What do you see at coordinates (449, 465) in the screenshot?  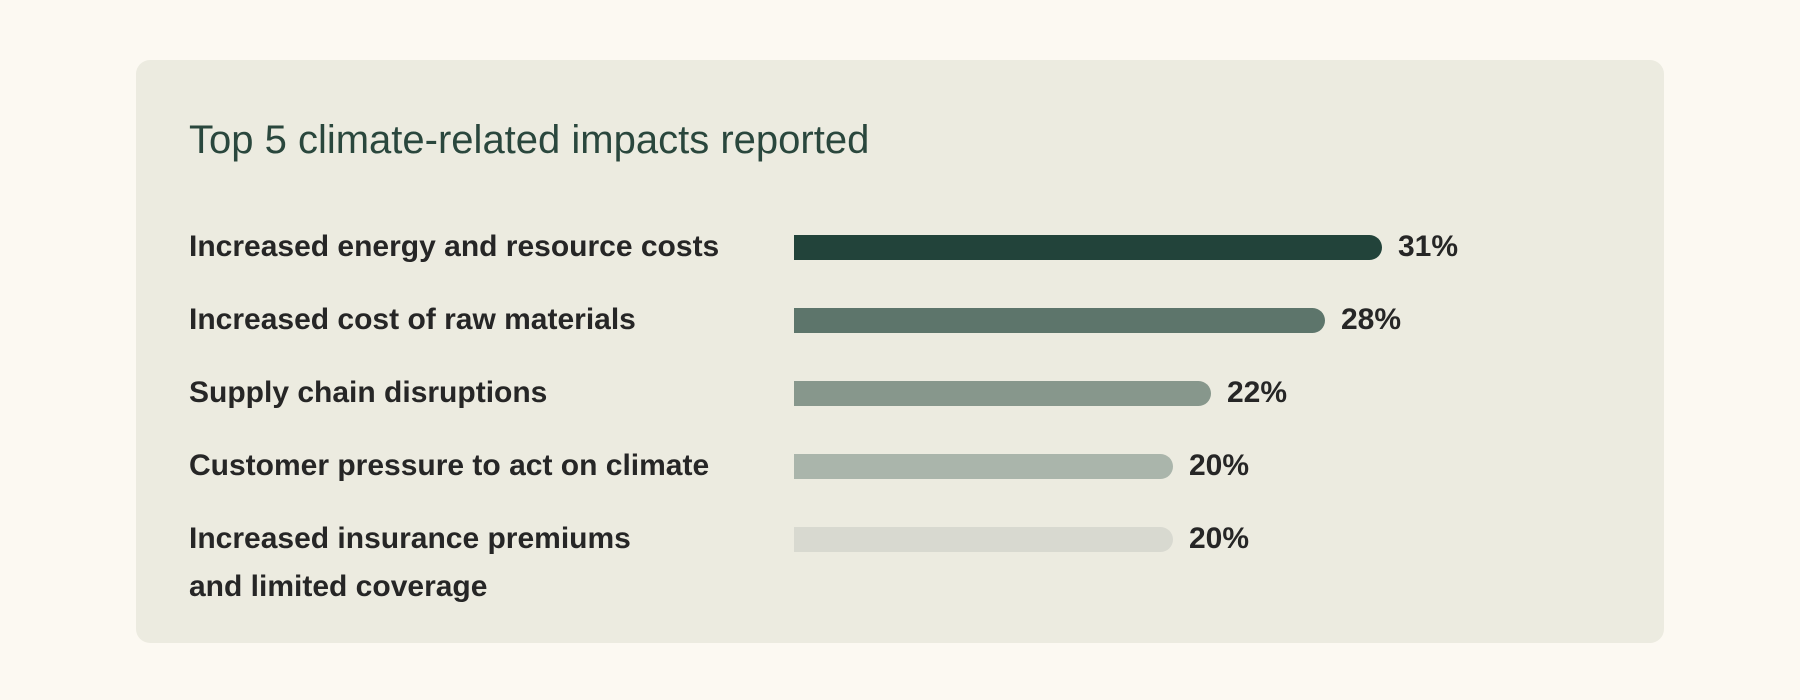 I see `category-label-line: Customer pressure to act on climate` at bounding box center [449, 465].